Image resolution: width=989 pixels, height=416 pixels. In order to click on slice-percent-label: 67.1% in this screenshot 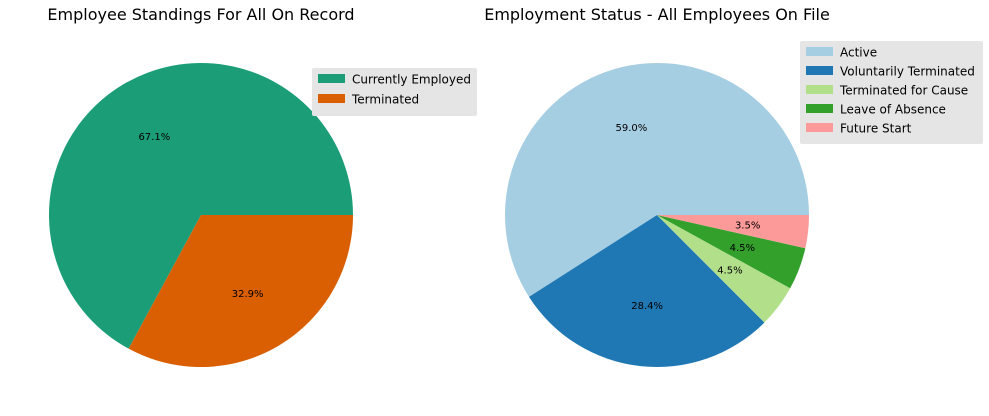, I will do `click(154, 137)`.